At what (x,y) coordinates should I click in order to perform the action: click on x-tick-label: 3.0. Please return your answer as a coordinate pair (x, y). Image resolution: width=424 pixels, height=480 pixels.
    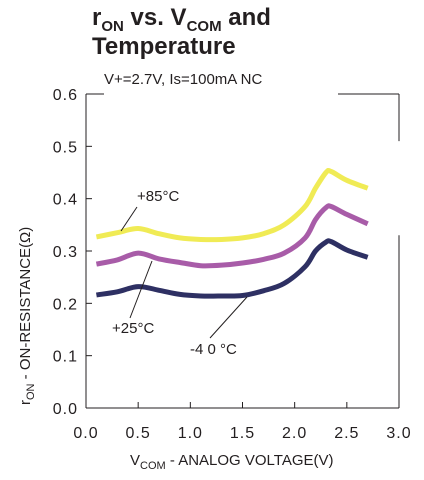
    Looking at the image, I should click on (398, 433).